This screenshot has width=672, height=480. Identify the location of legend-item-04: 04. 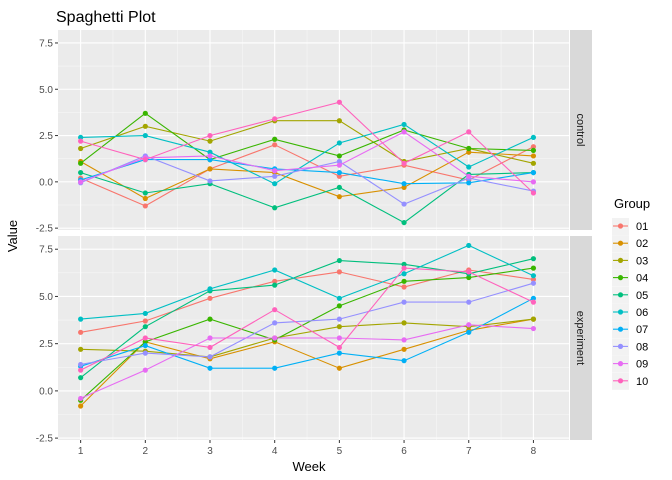
(630, 278).